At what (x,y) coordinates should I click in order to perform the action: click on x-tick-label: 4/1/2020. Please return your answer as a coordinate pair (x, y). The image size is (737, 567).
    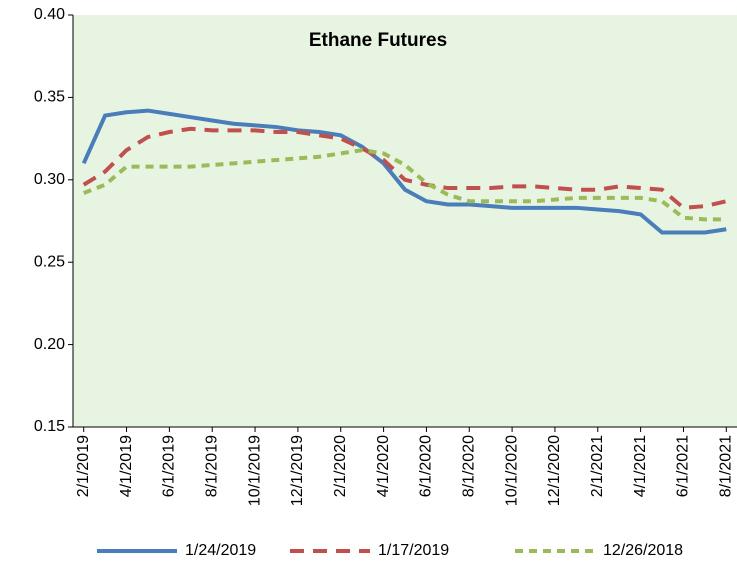
    Looking at the image, I should click on (383, 466).